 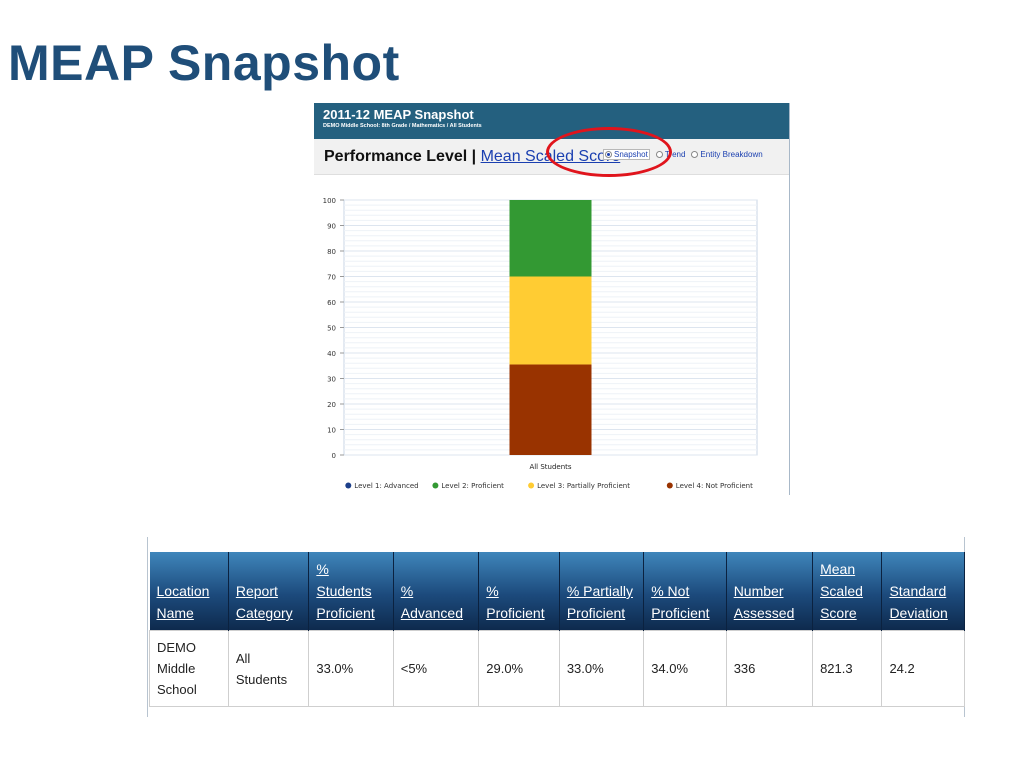 What do you see at coordinates (685, 668) in the screenshot?
I see `cell-not-proficient: 34.0%` at bounding box center [685, 668].